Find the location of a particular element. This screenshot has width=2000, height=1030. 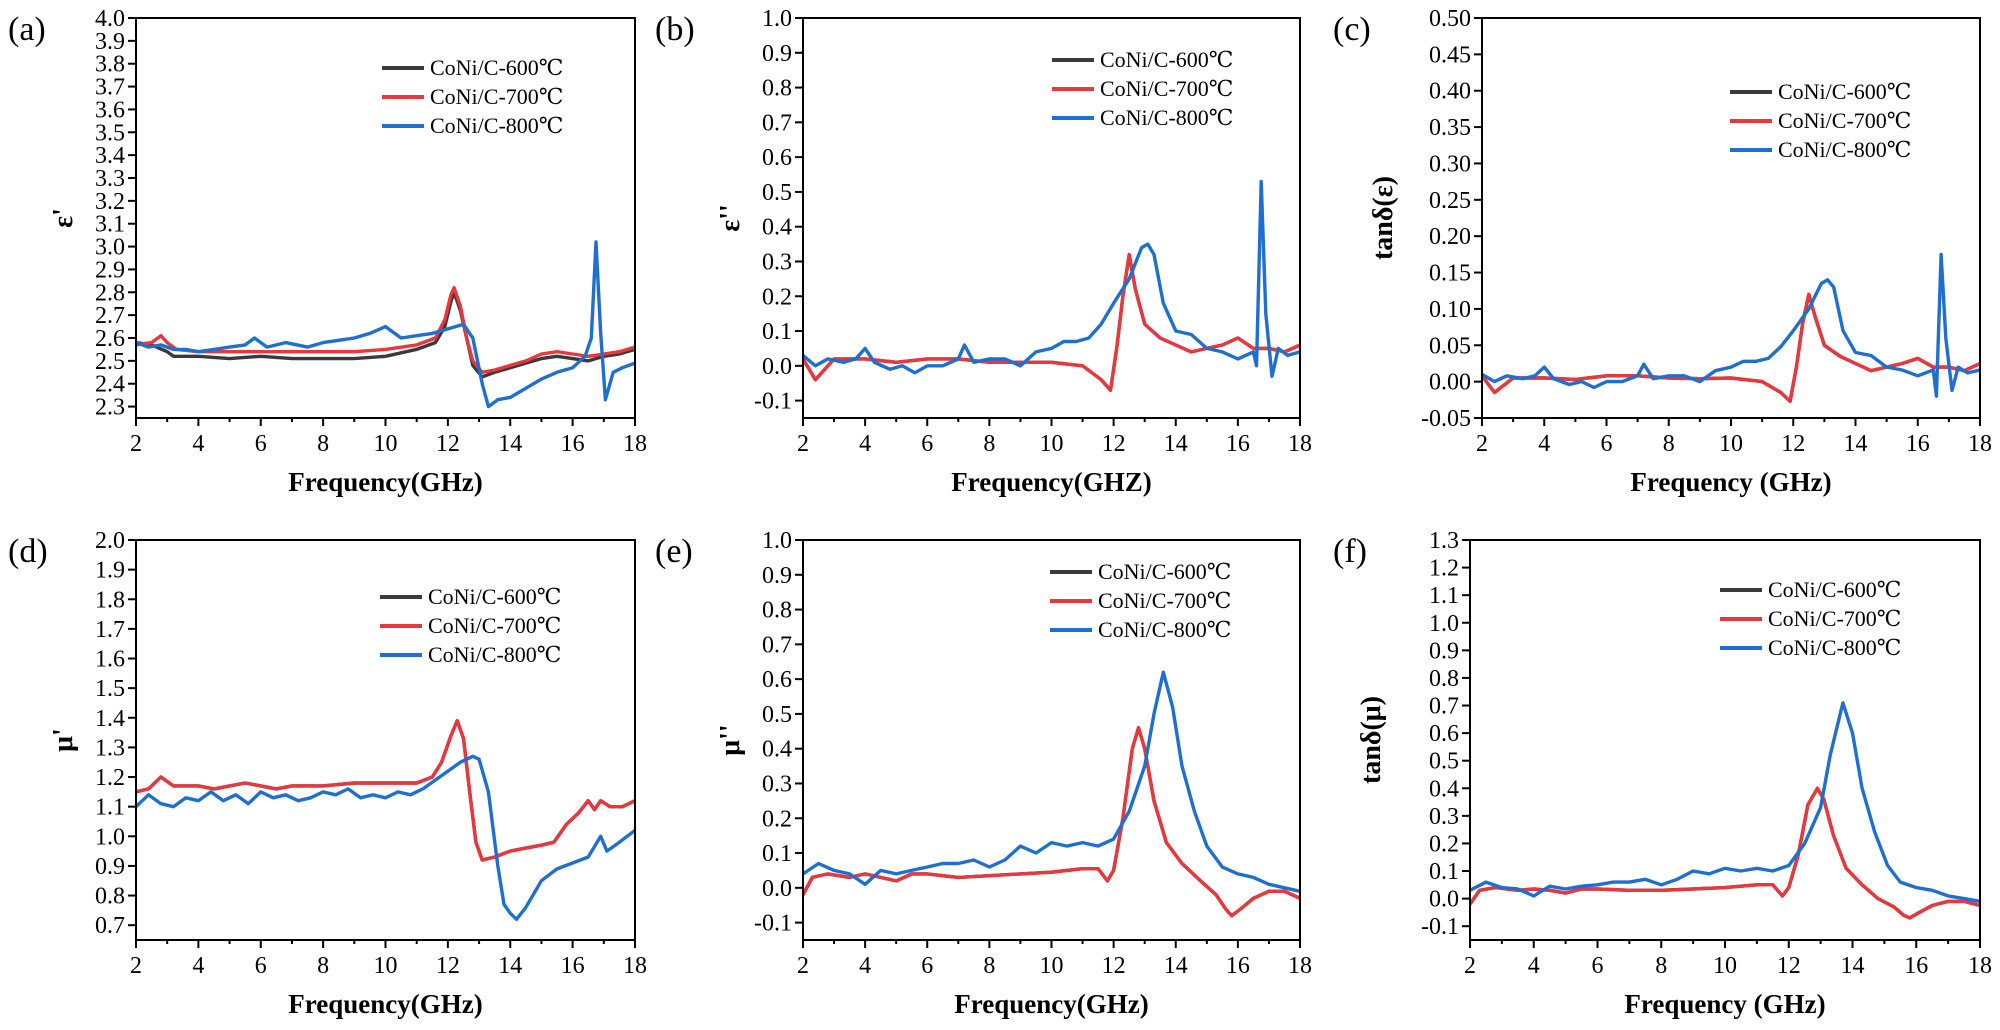

y-tick-label: 0.35 is located at coordinates (1450, 128).